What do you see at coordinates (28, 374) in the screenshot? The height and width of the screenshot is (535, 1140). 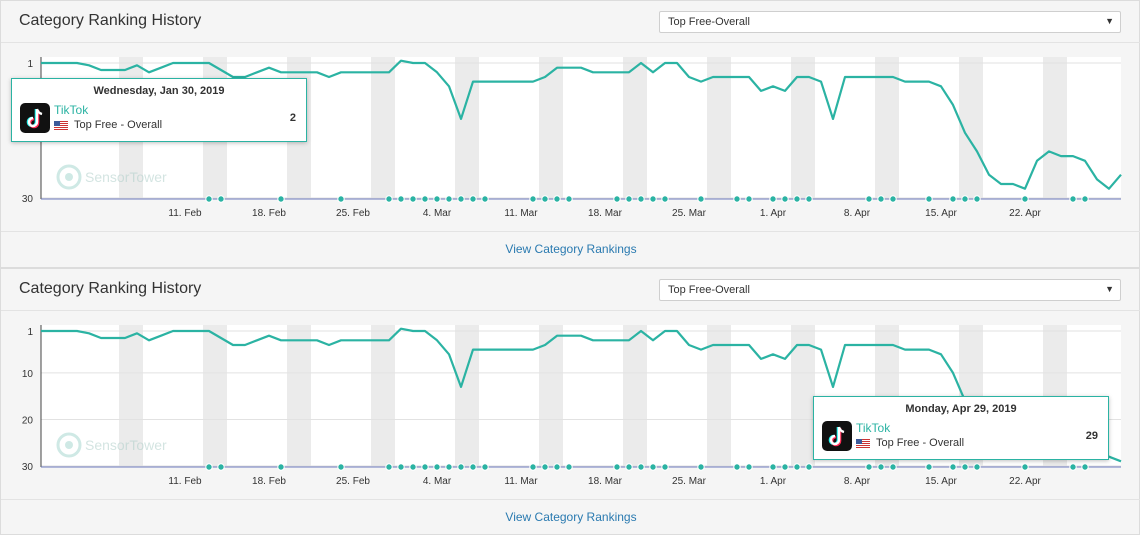 I see `y-tick-label: 10` at bounding box center [28, 374].